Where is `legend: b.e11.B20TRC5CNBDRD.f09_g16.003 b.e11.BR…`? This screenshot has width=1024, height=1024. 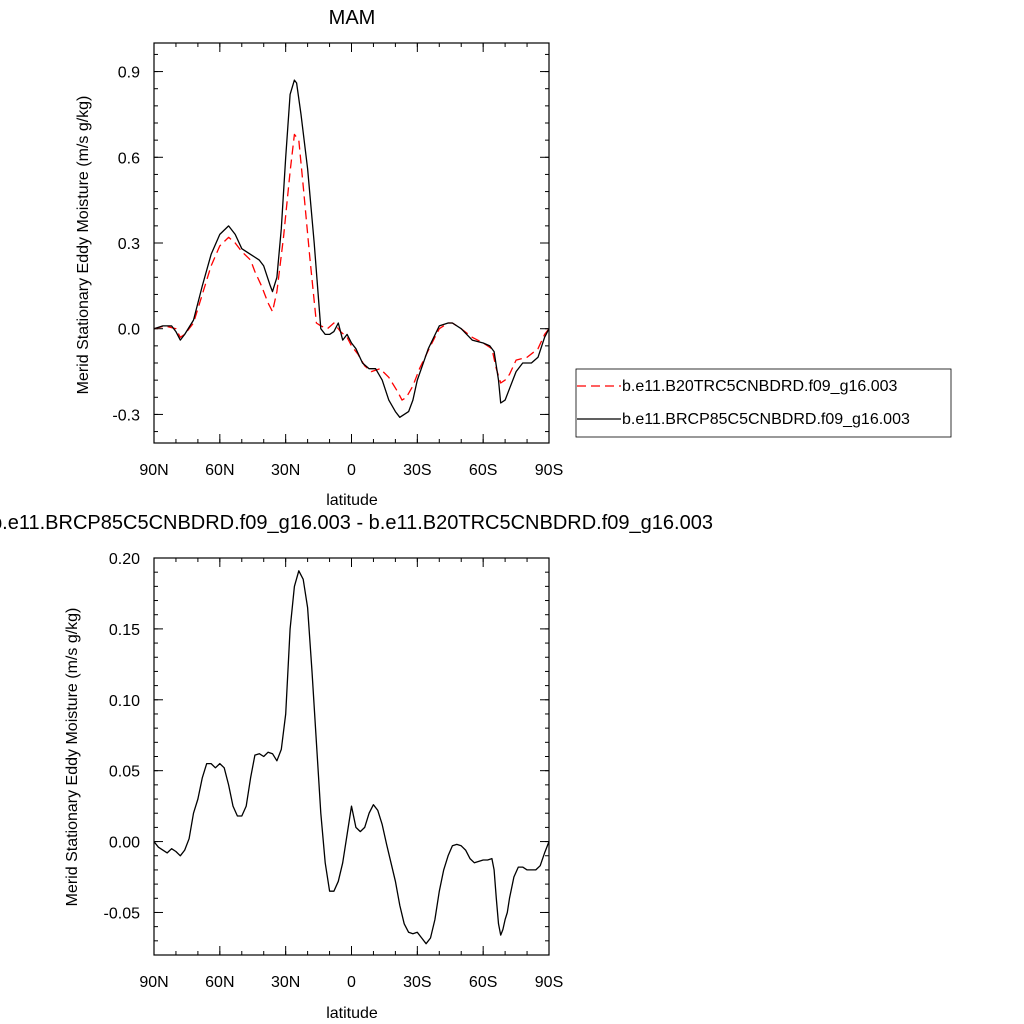
legend: b.e11.B20TRC5CNBDRD.f09_g16.003 b.e11.BR… is located at coordinates (763, 403).